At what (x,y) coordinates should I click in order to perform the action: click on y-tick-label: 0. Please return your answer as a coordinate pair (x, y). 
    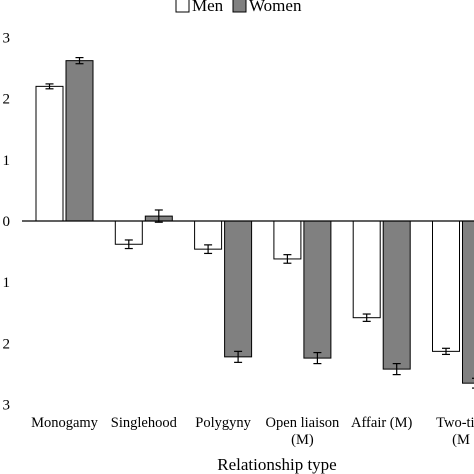
    Looking at the image, I should click on (7, 222).